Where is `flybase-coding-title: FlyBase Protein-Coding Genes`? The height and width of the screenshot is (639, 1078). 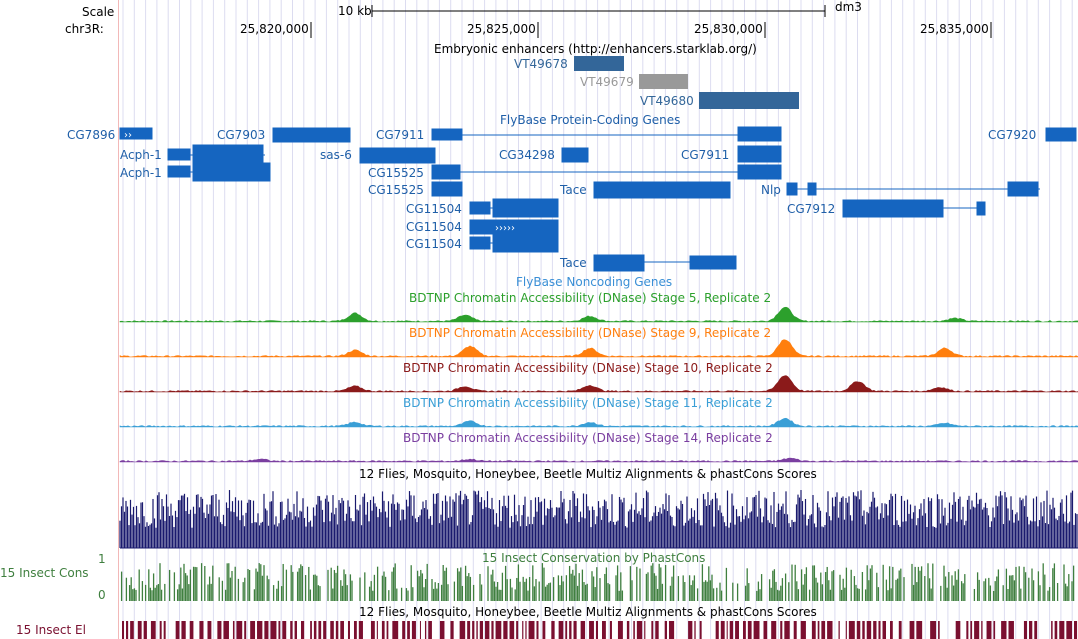 flybase-coding-title: FlyBase Protein-Coding Genes is located at coordinates (590, 120).